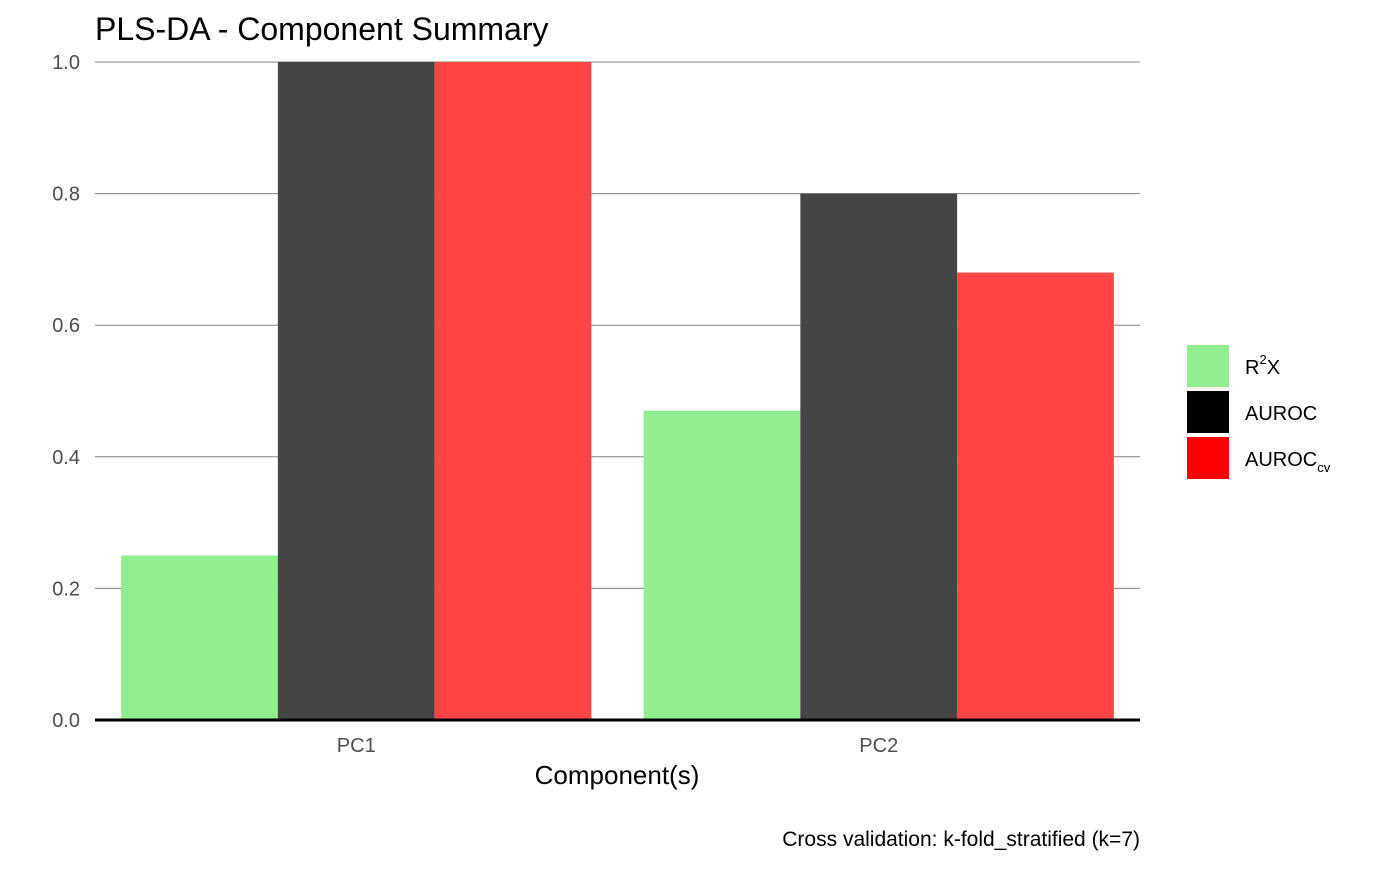 The width and height of the screenshot is (1400, 871). What do you see at coordinates (322, 29) in the screenshot?
I see `chart-title: PLS-DA - Component Summary` at bounding box center [322, 29].